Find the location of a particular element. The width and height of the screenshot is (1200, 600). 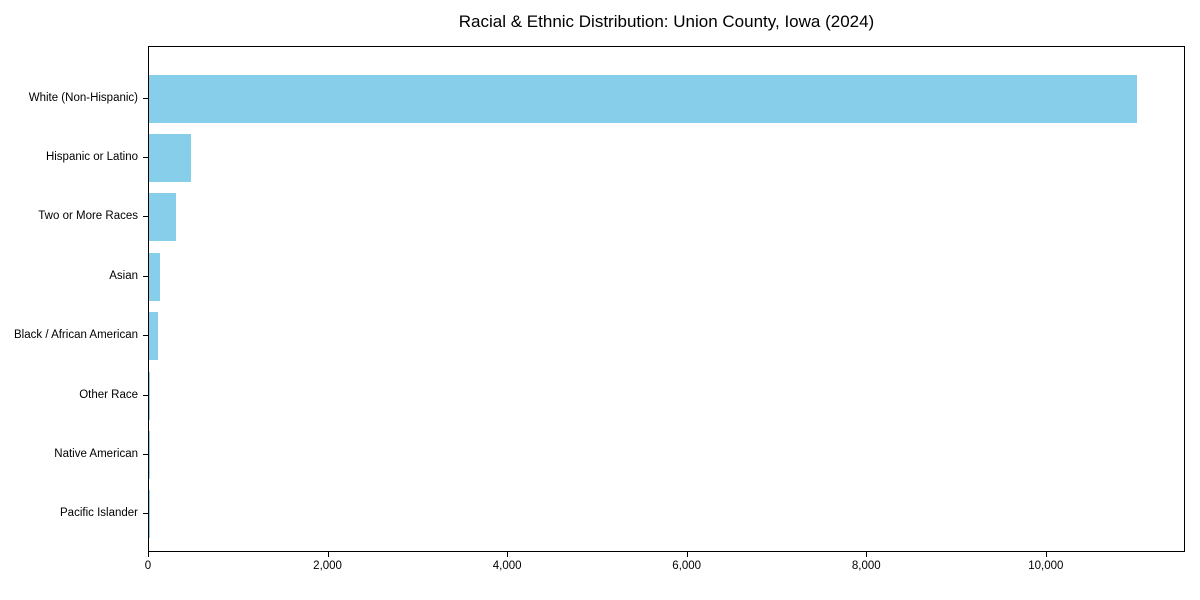

y-axis-label: Native American is located at coordinates (96, 453).